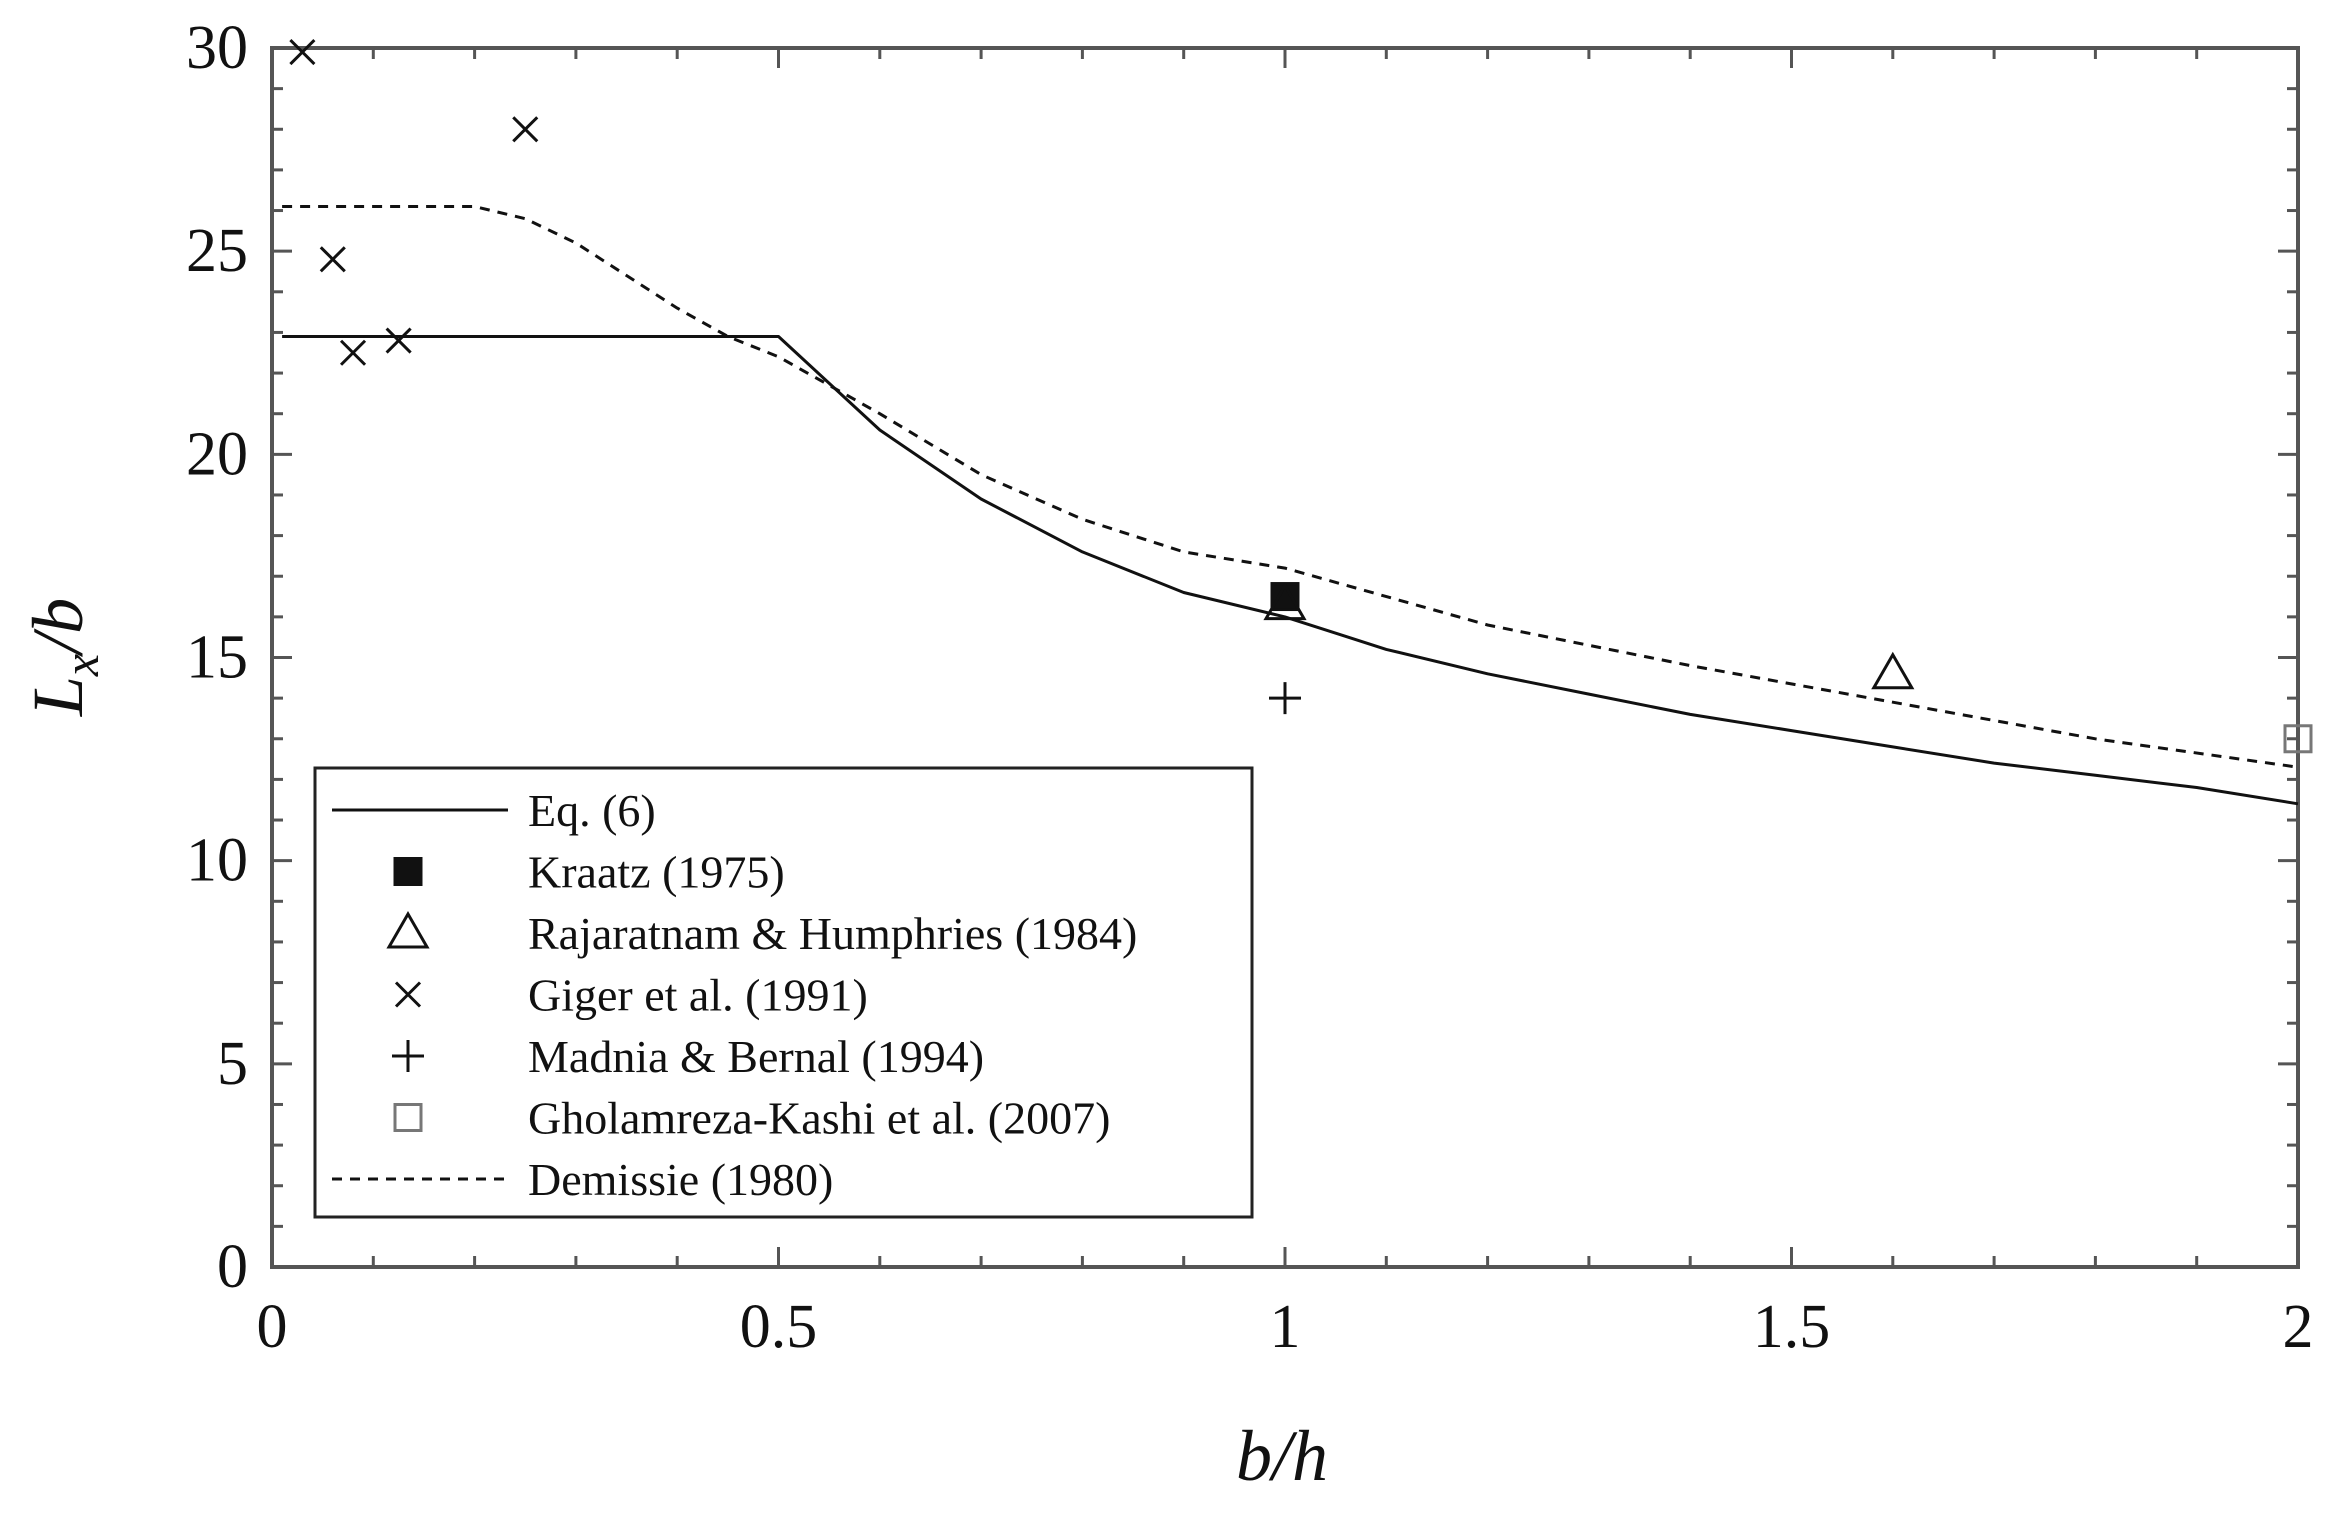 Image resolution: width=2346 pixels, height=1516 pixels. I want to click on legend-item-demissie-1980: Demissie (1980), so click(582, 1179).